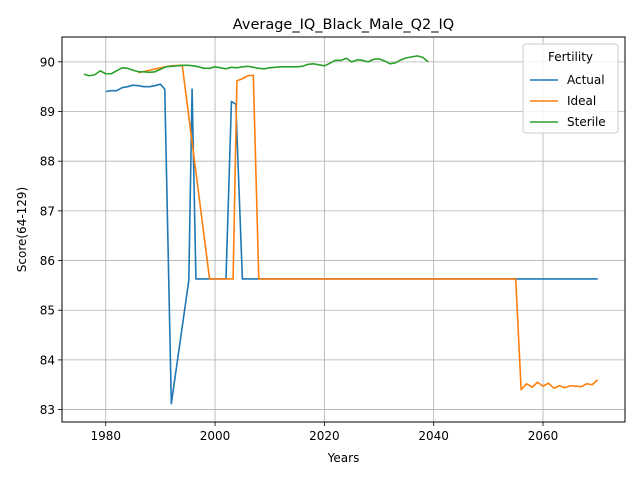 The image size is (640, 484). What do you see at coordinates (433, 436) in the screenshot?
I see `x-tick-label: 2040` at bounding box center [433, 436].